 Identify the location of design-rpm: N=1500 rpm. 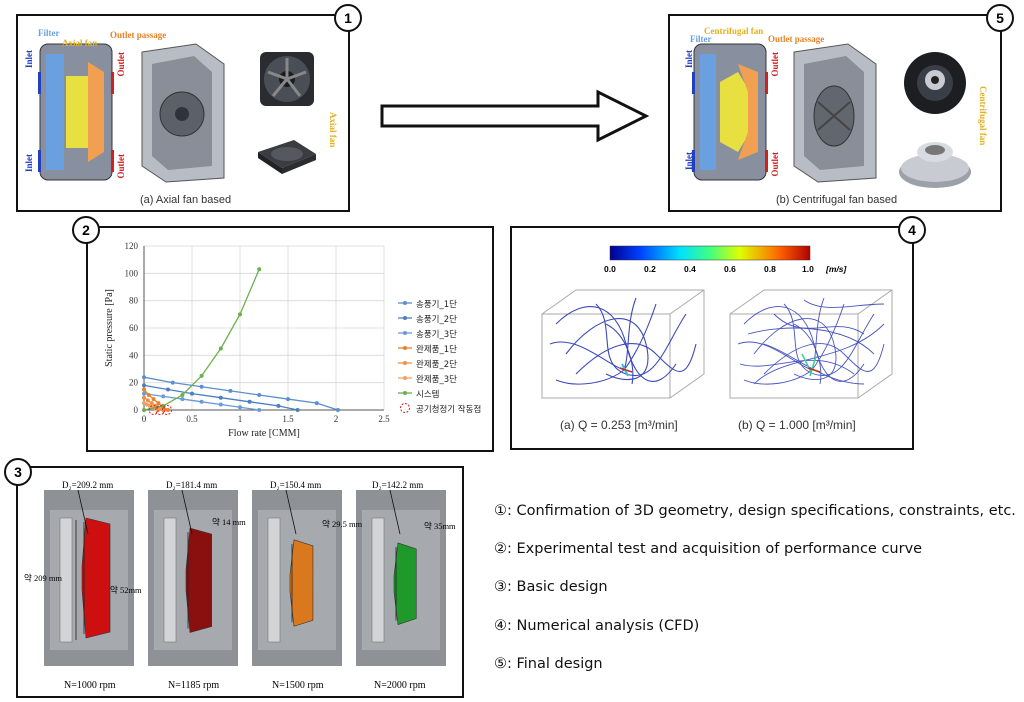
(298, 685).